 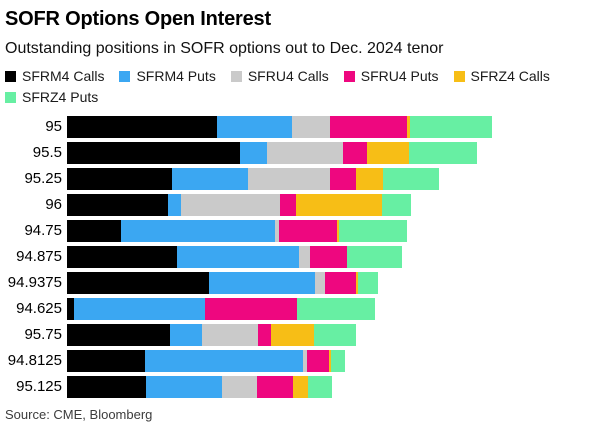 What do you see at coordinates (47, 152) in the screenshot?
I see `y-axis-label: 95.5` at bounding box center [47, 152].